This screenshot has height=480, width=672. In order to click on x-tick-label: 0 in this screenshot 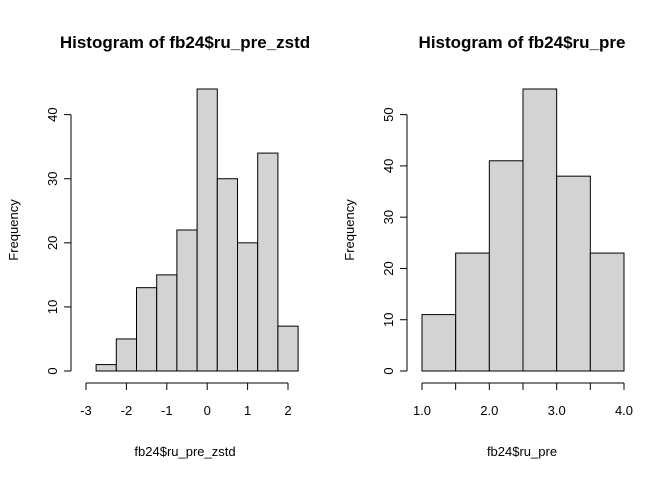, I will do `click(207, 410)`.